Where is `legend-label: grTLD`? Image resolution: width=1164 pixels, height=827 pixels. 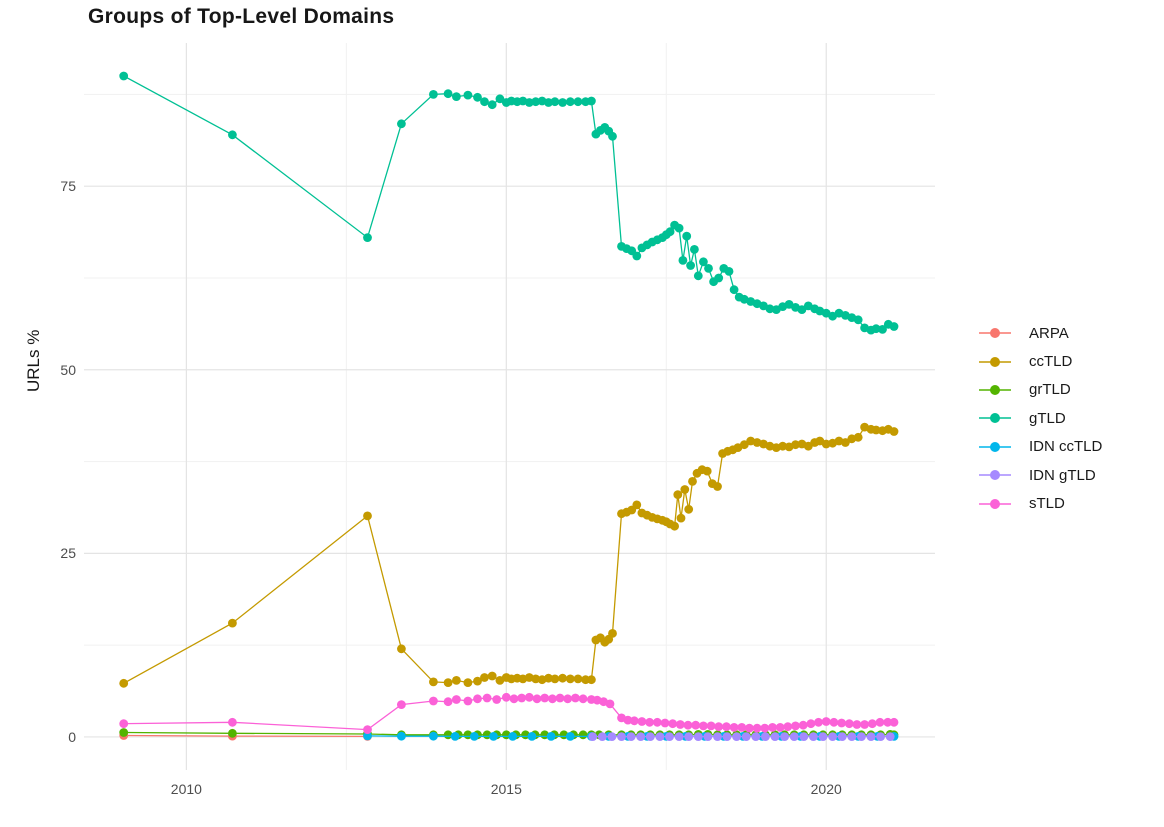
legend-label: grTLD is located at coordinates (1050, 390).